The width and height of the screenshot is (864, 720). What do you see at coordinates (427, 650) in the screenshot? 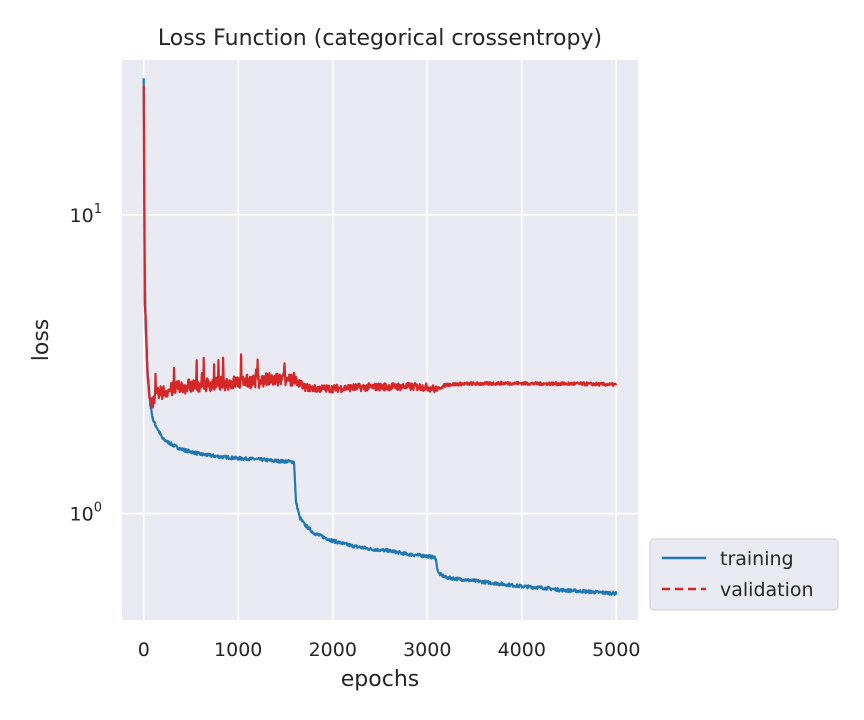
I see `x-tick-label: 3000` at bounding box center [427, 650].